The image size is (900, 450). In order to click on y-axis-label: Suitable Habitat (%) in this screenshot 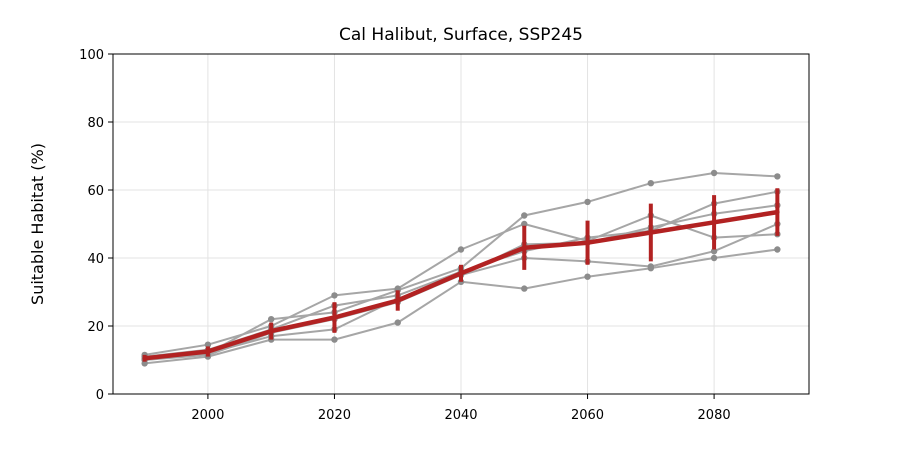, I will do `click(37, 224)`.